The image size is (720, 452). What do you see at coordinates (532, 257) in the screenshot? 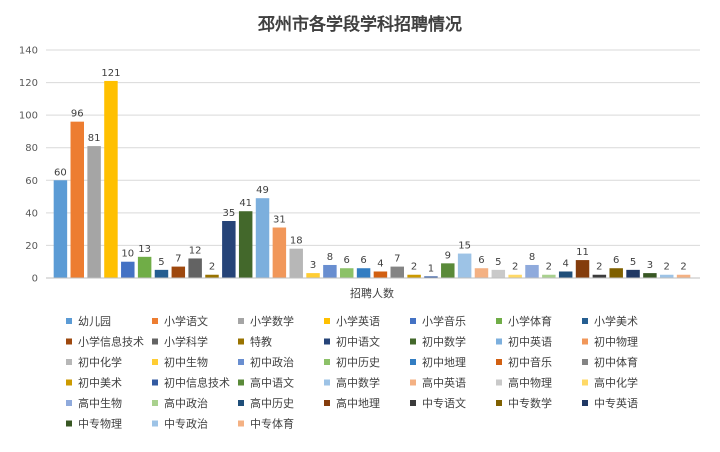
I see `data-label: 8` at bounding box center [532, 257].